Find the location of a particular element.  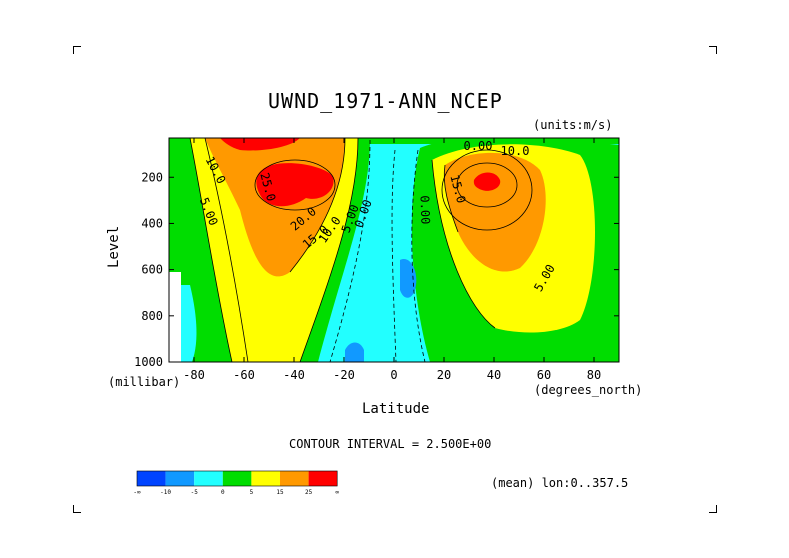

y-tick-label: 200 is located at coordinates (152, 177).